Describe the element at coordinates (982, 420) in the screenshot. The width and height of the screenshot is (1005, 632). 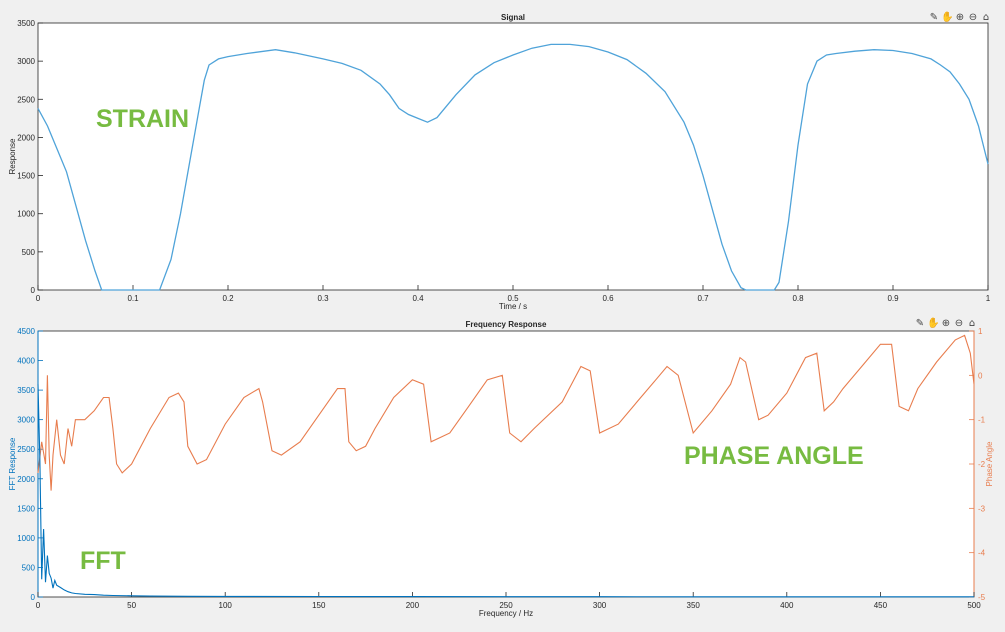
I see `phase-y-tick-label: -1` at that location.